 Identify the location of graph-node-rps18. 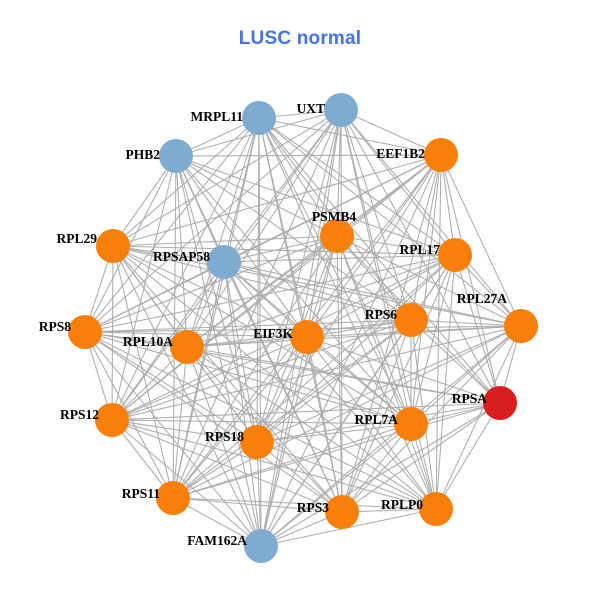
(257, 442).